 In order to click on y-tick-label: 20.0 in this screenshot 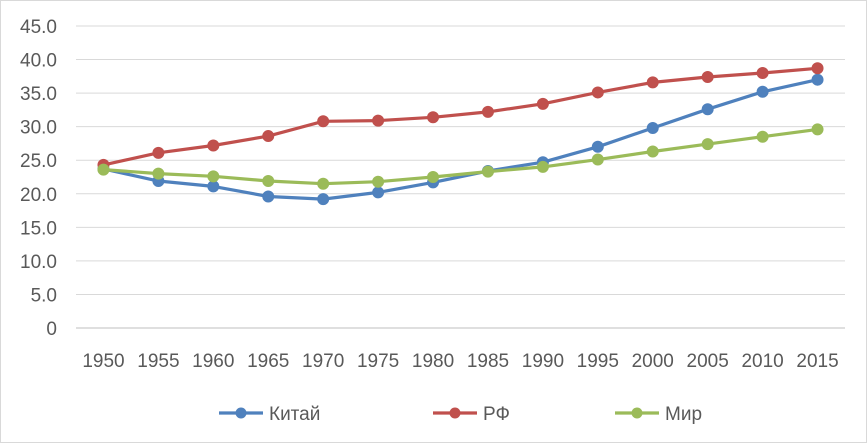, I will do `click(38, 195)`.